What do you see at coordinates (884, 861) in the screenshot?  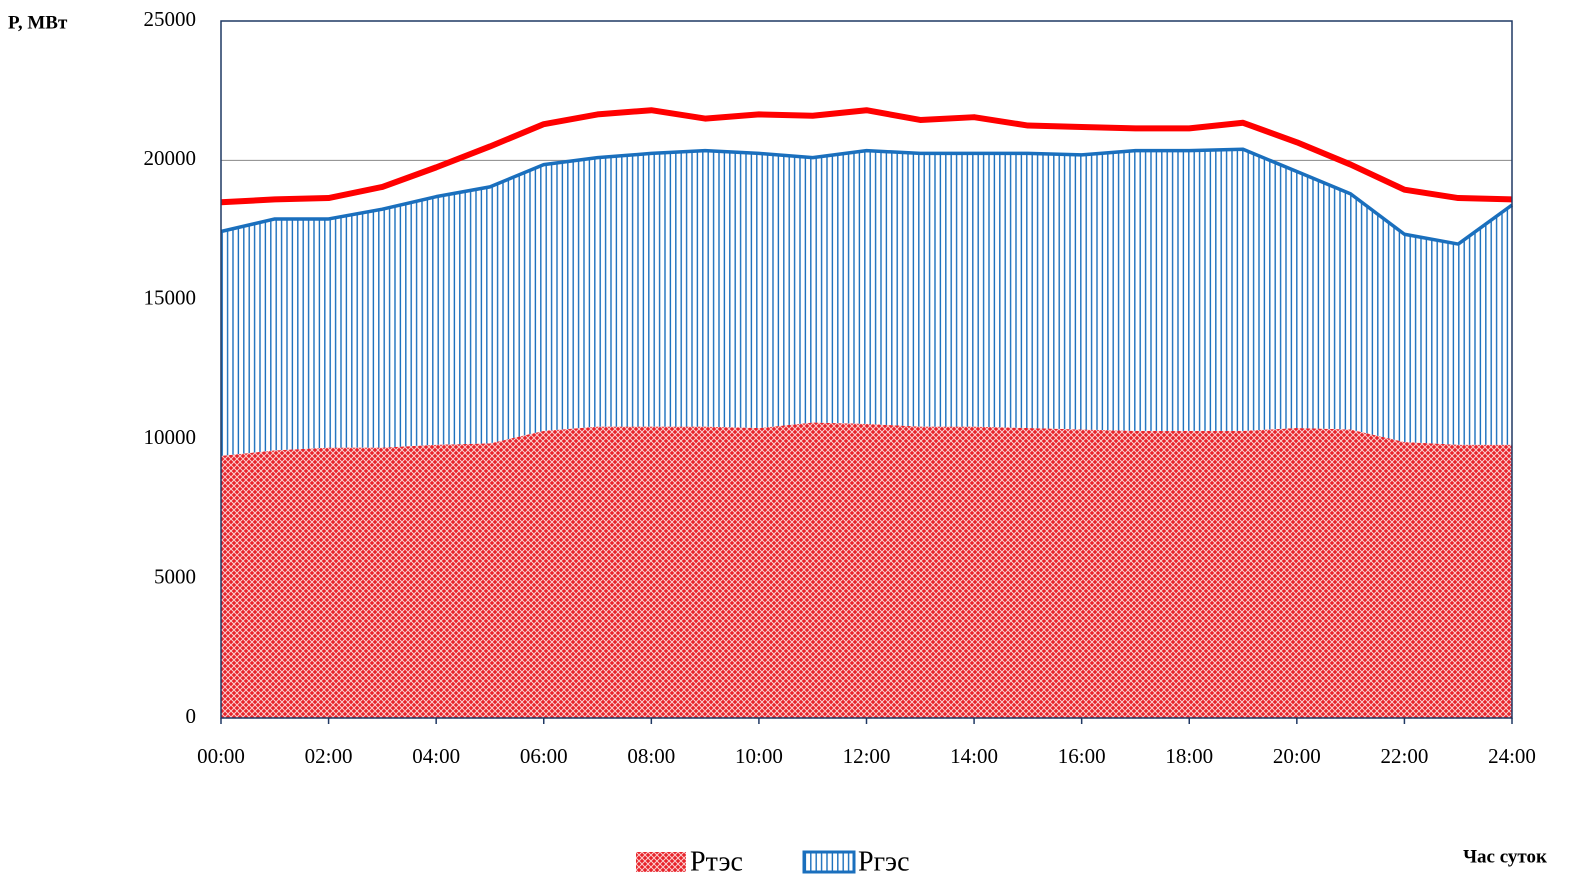 I see `legend-label: Pгэс` at bounding box center [884, 861].